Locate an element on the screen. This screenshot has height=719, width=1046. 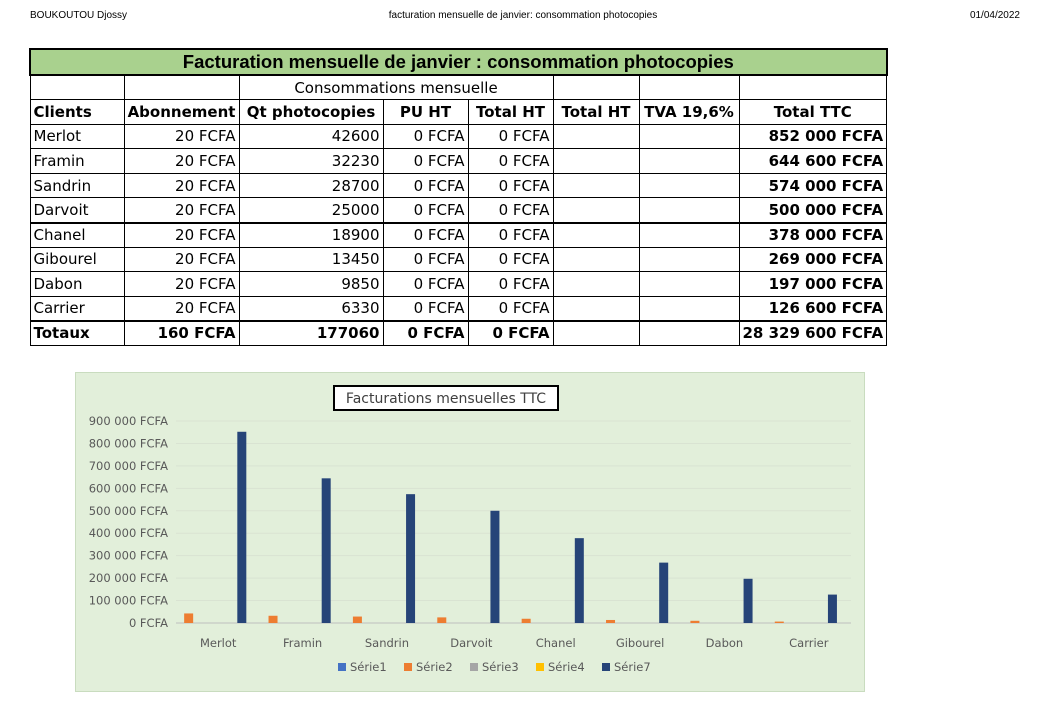
y-tick-label: 800 000 FCFA is located at coordinates (128, 443).